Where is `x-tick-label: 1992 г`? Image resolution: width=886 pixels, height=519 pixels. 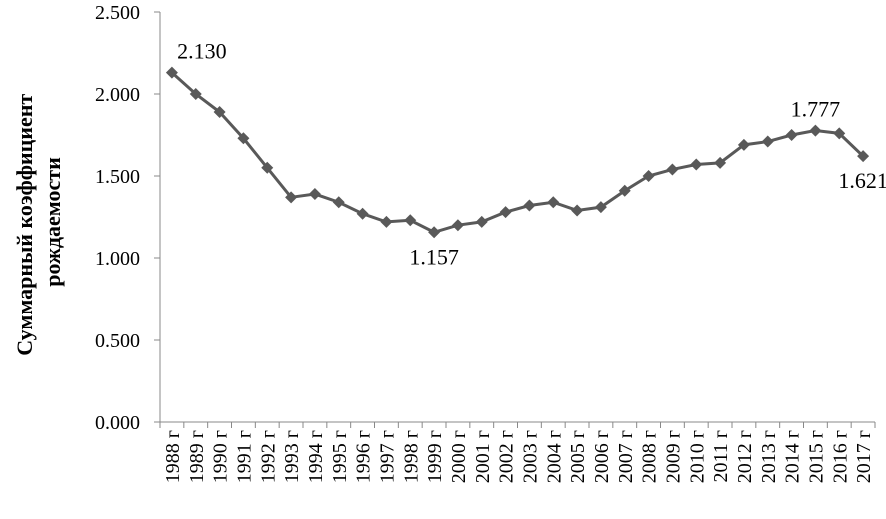 x-tick-label: 1992 г is located at coordinates (268, 456).